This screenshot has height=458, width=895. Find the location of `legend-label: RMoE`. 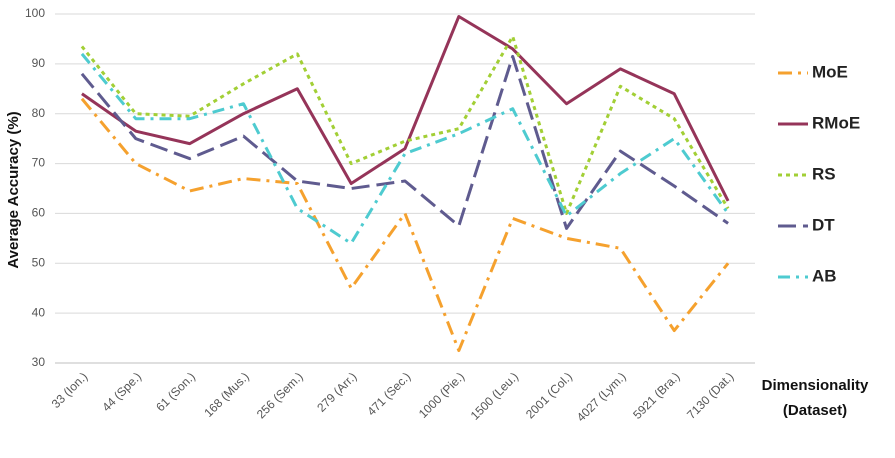

legend-label: RMoE is located at coordinates (836, 122).